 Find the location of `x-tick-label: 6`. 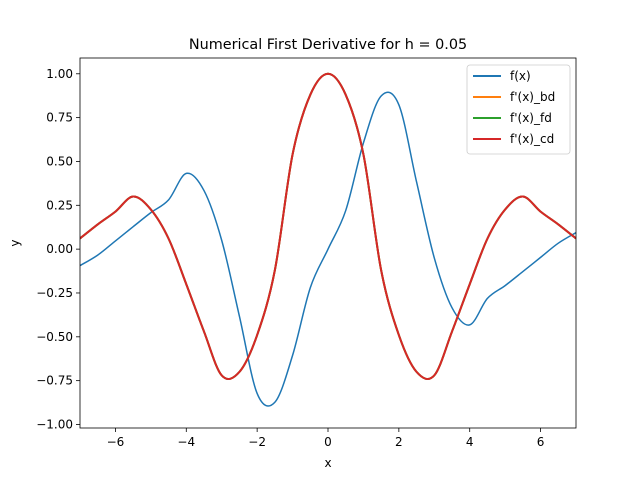

x-tick-label: 6 is located at coordinates (541, 442).